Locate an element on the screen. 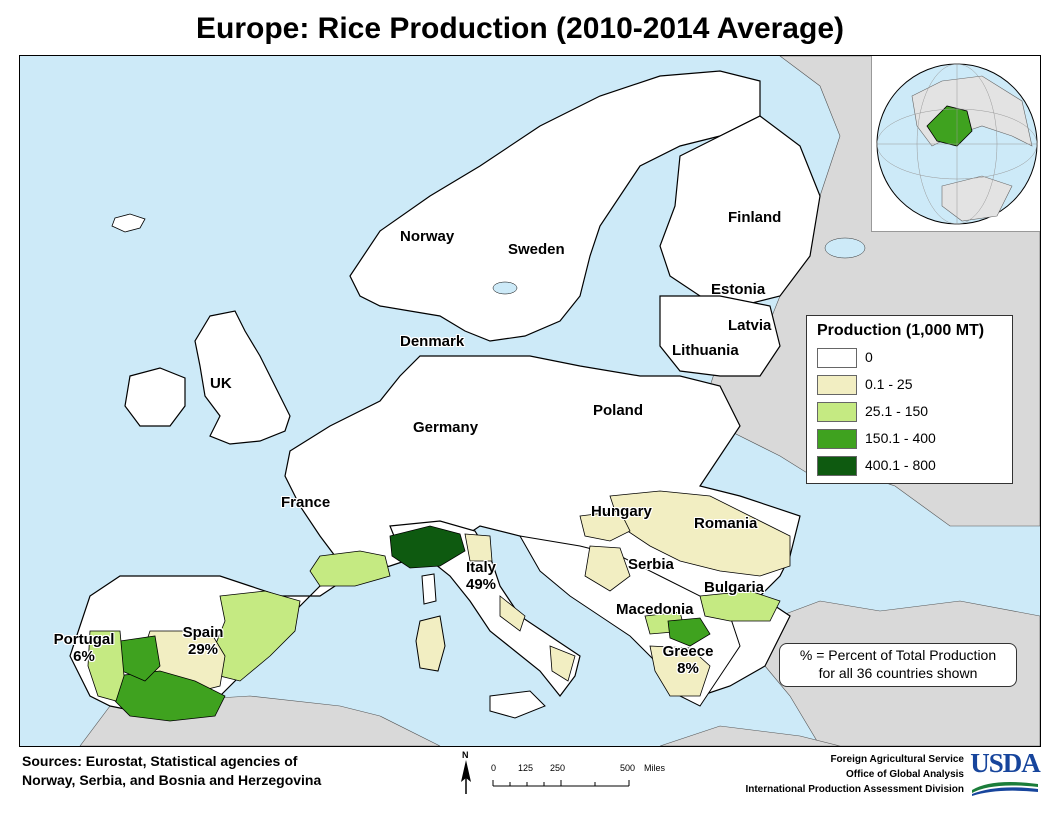 The width and height of the screenshot is (1056, 816). label-finland: Finland is located at coordinates (755, 217).